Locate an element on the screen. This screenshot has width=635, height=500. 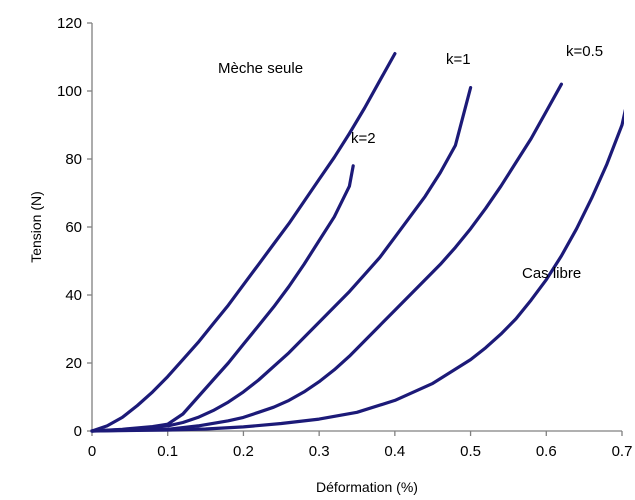
y-axis-title: Tension (N) is located at coordinates (36, 227).